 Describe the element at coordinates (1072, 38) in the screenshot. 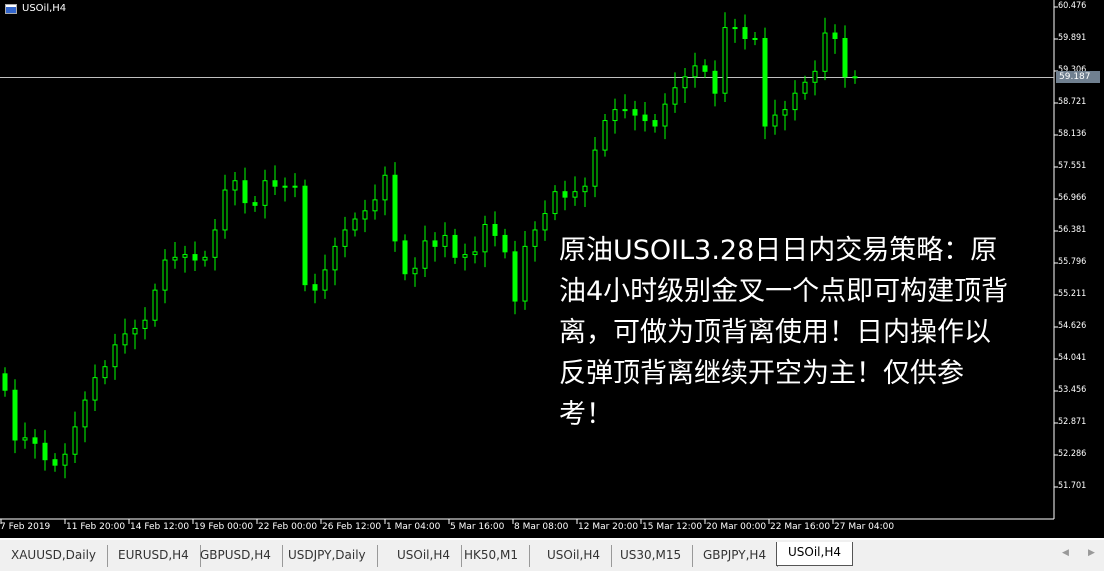

I see `price-tick-label: 59.891` at that location.